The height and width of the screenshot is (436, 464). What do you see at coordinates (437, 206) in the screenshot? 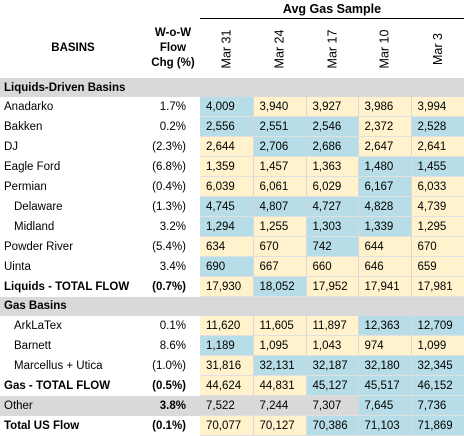
I see `flow-value-cell: 4,739` at bounding box center [437, 206].